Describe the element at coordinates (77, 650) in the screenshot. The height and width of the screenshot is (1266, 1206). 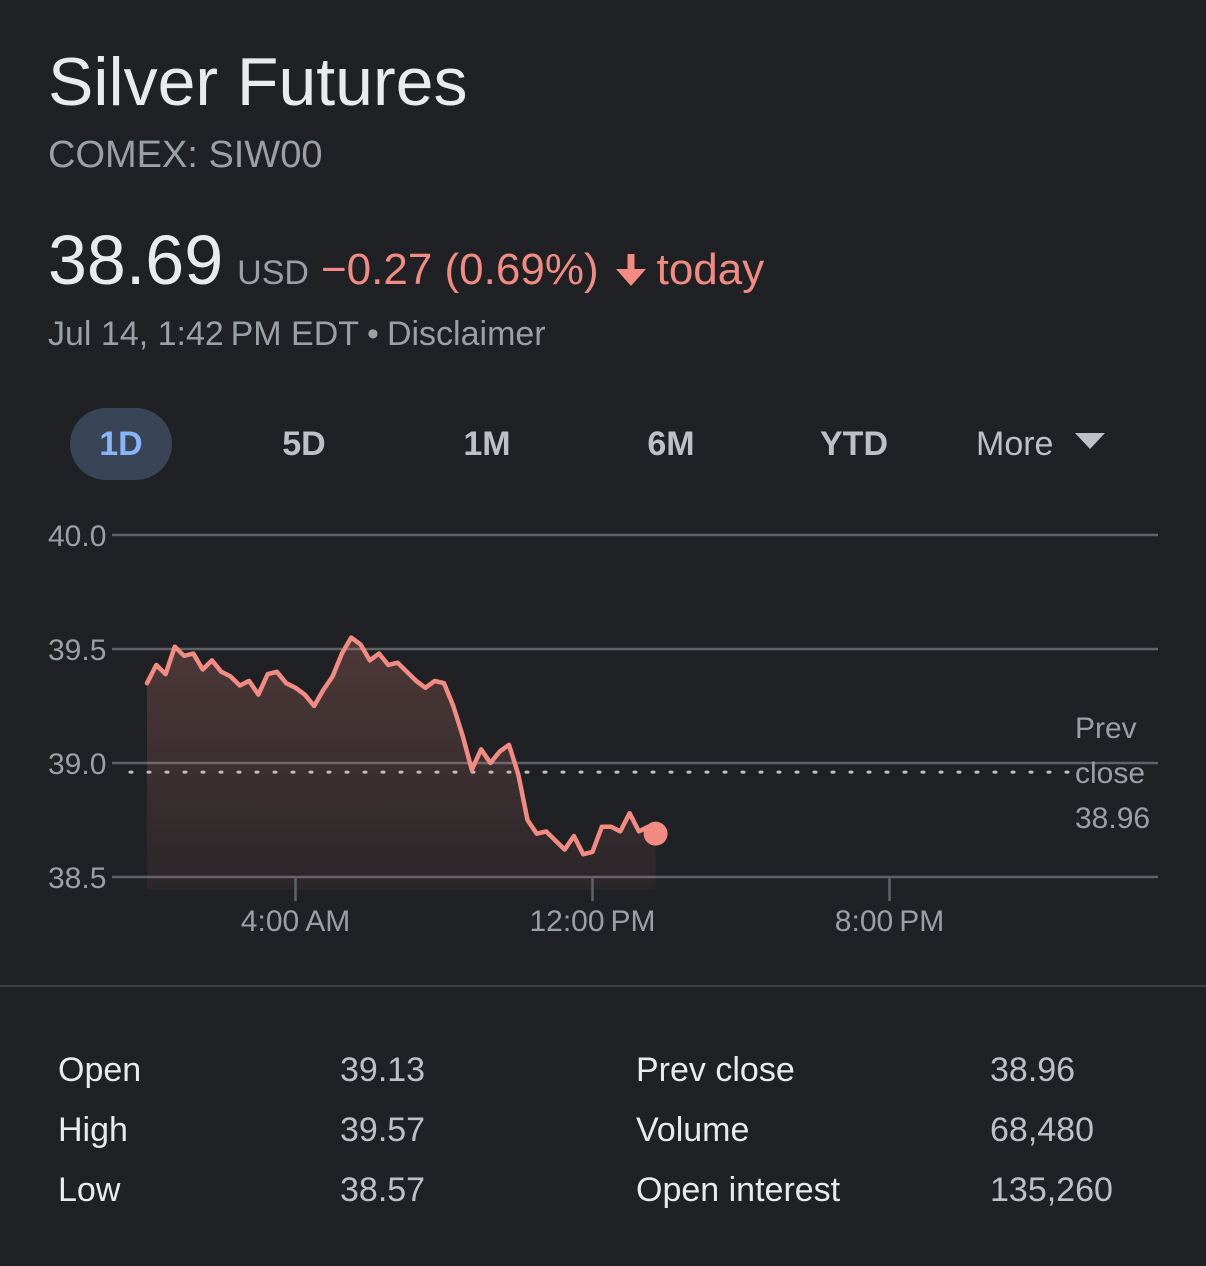
I see `y-tick-label: 39.5` at that location.